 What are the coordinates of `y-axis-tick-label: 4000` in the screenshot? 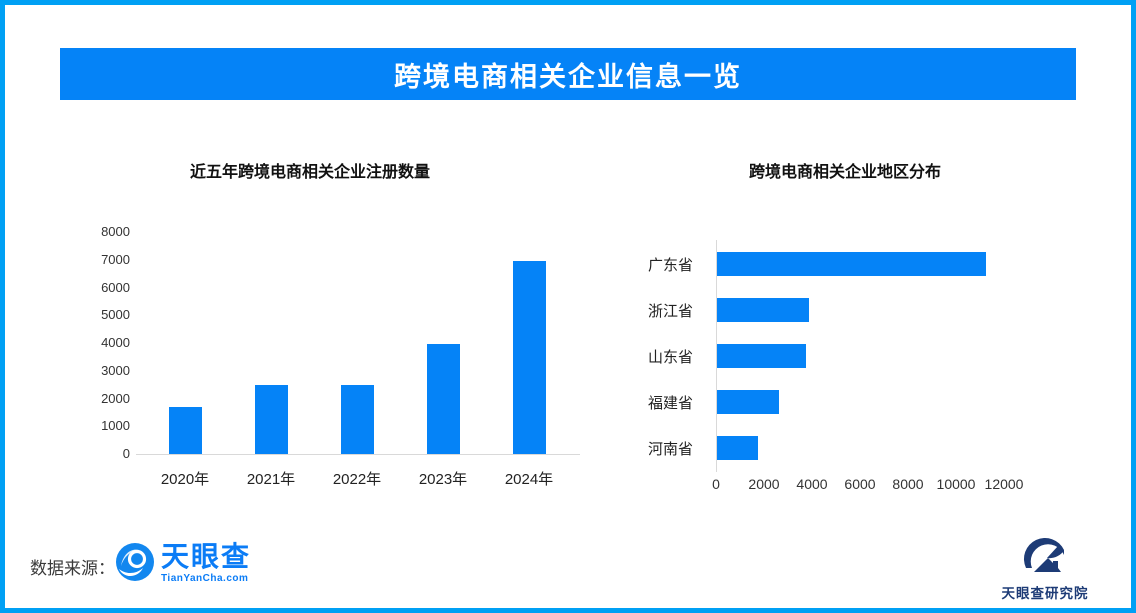 It's located at (115, 342).